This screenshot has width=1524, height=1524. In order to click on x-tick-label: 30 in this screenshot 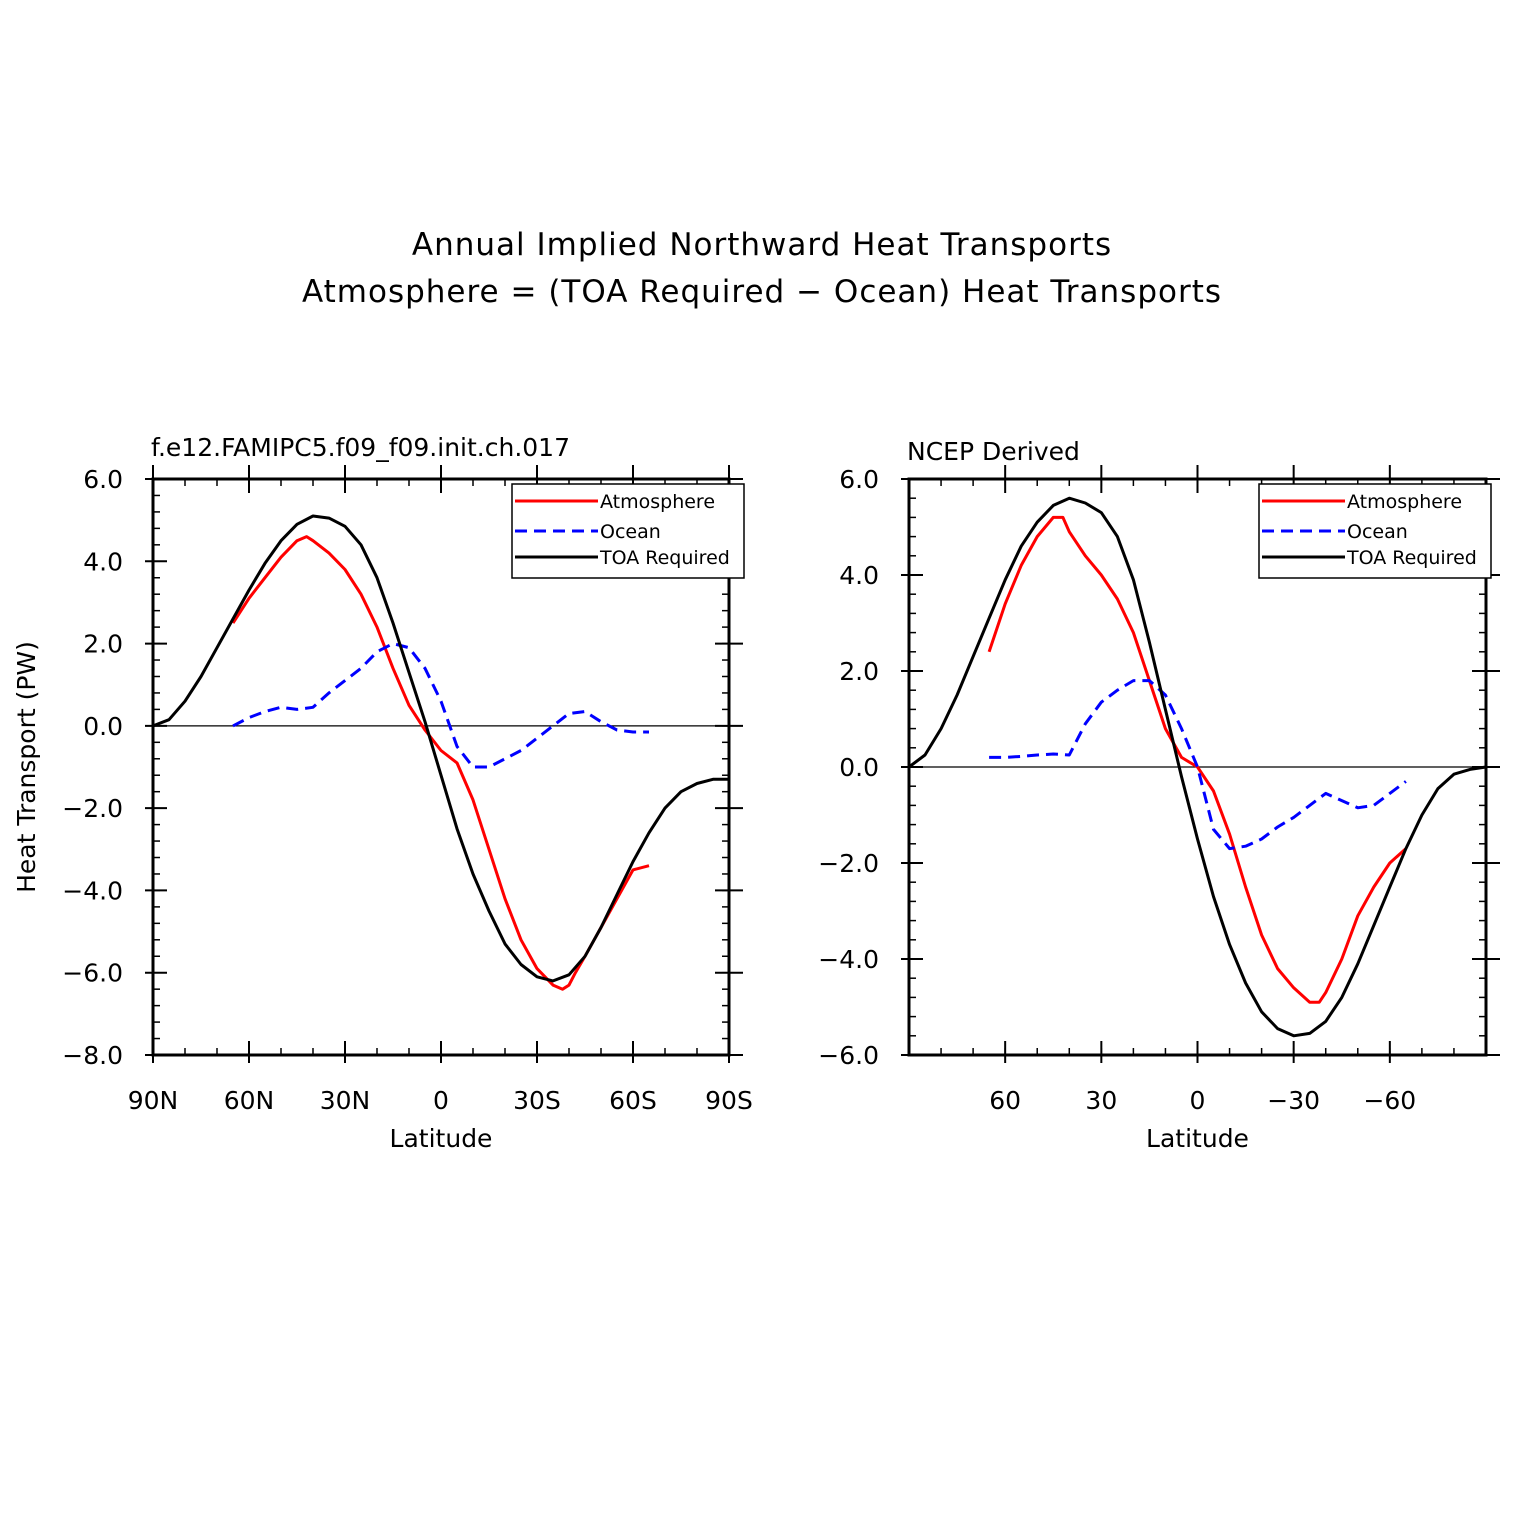, I will do `click(1101, 1100)`.